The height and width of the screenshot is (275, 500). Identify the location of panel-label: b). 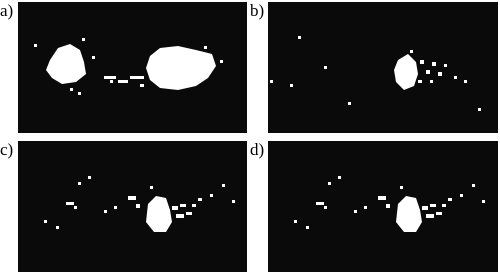
(257, 10).